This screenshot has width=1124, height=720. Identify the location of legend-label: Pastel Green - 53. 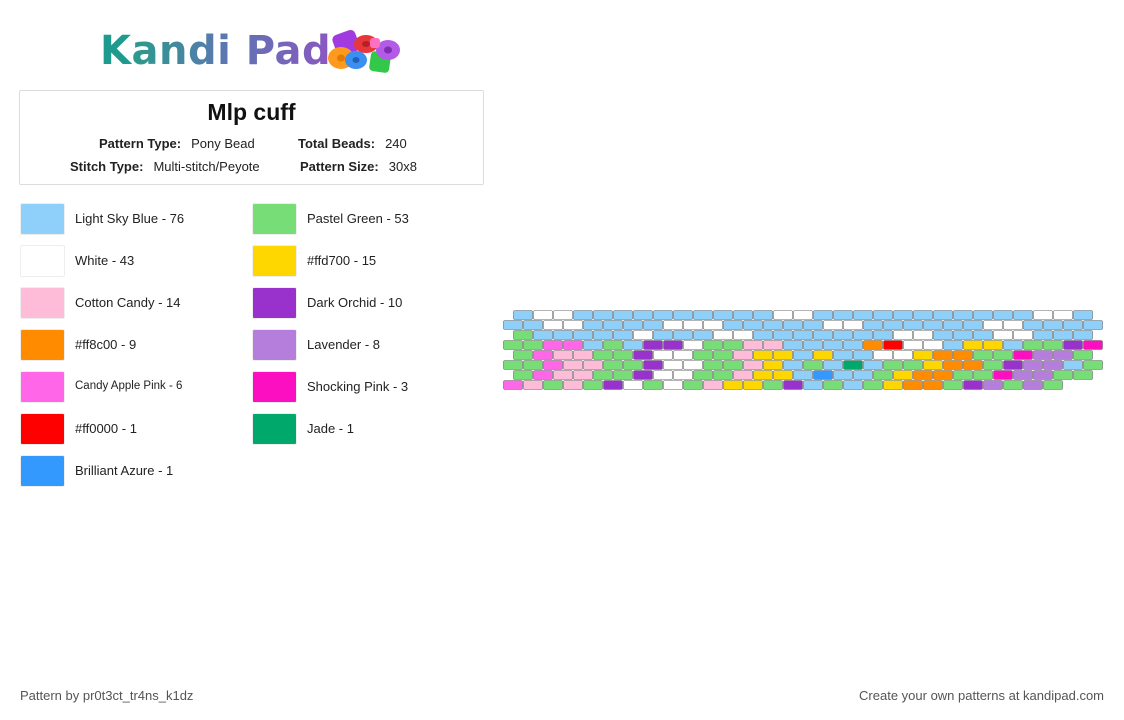
(358, 218).